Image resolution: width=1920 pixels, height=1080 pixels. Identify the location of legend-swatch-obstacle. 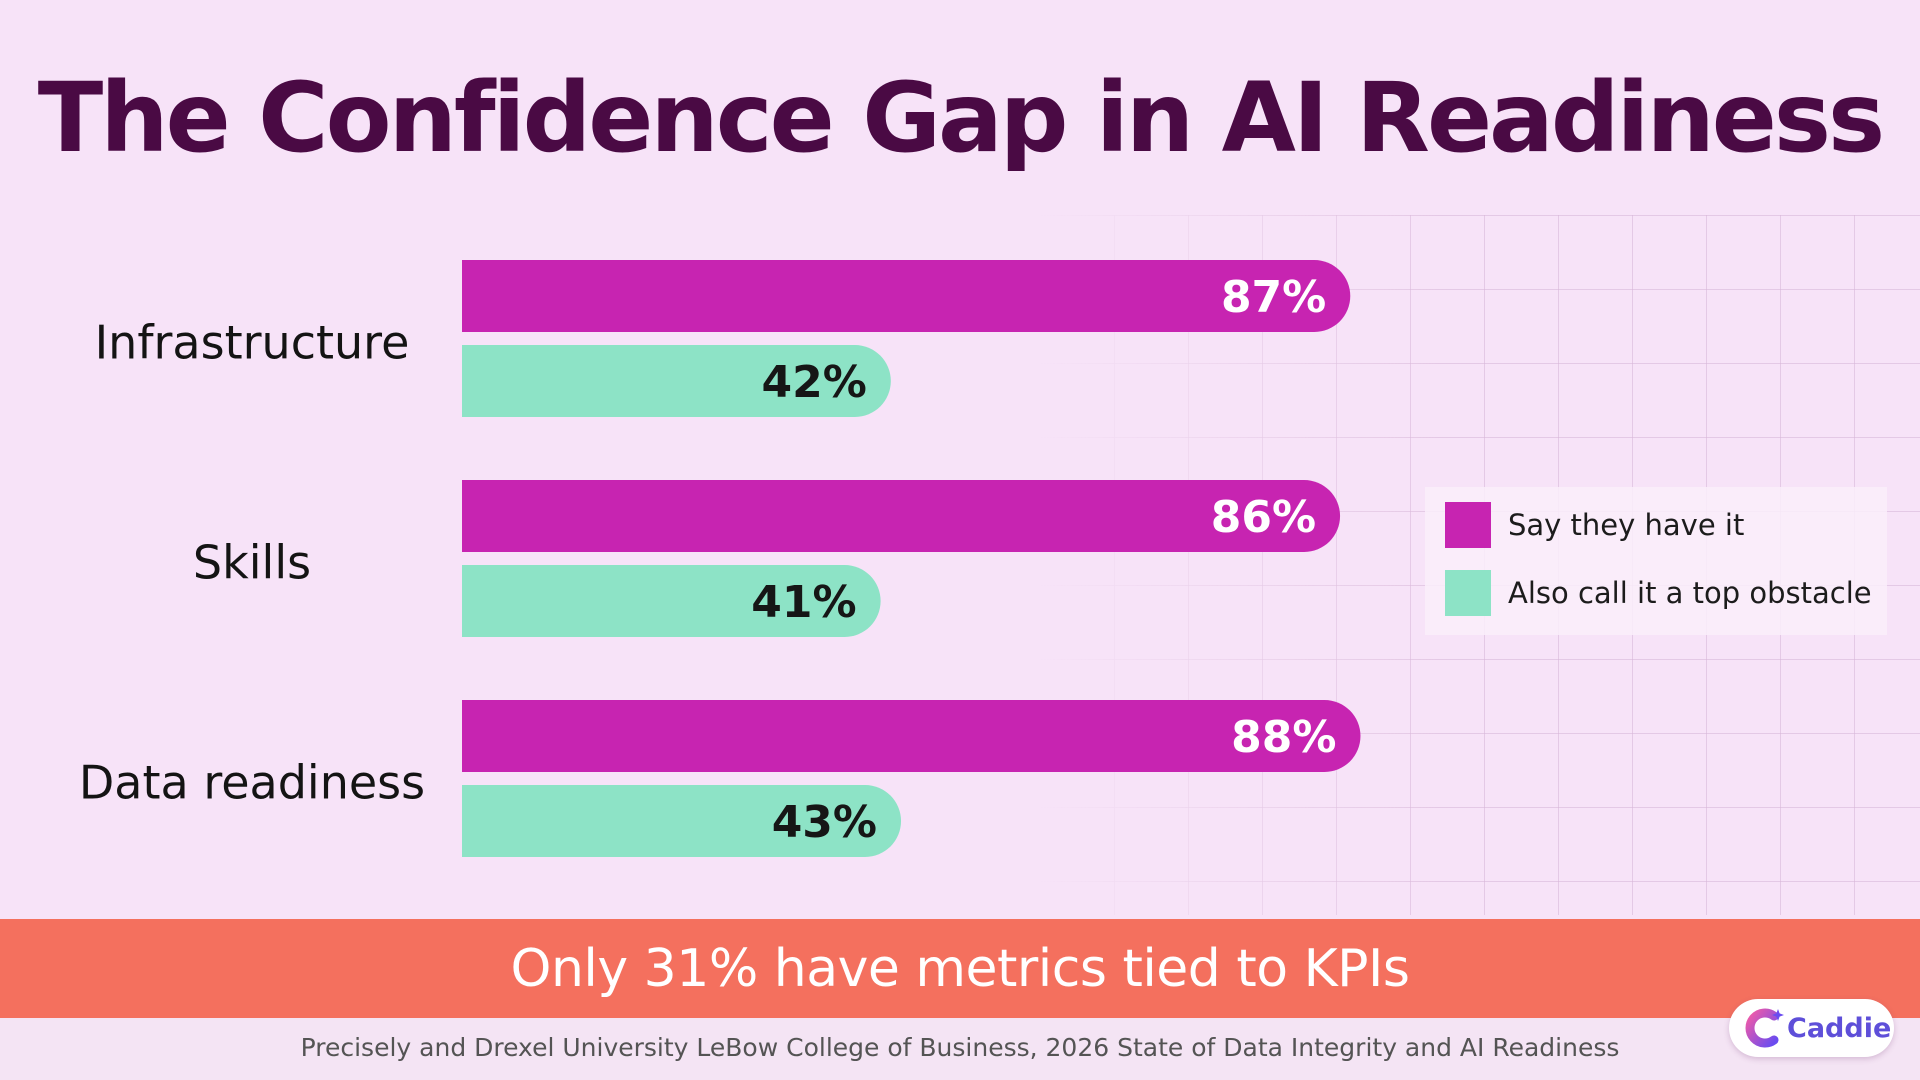
(1468, 593).